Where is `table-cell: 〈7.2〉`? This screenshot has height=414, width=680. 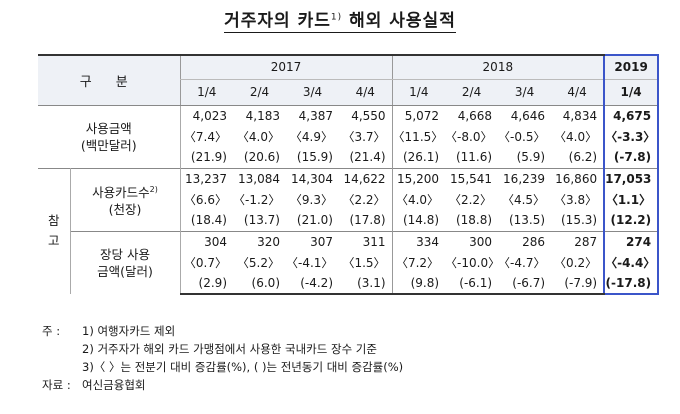 table-cell: 〈7.2〉 is located at coordinates (418, 262).